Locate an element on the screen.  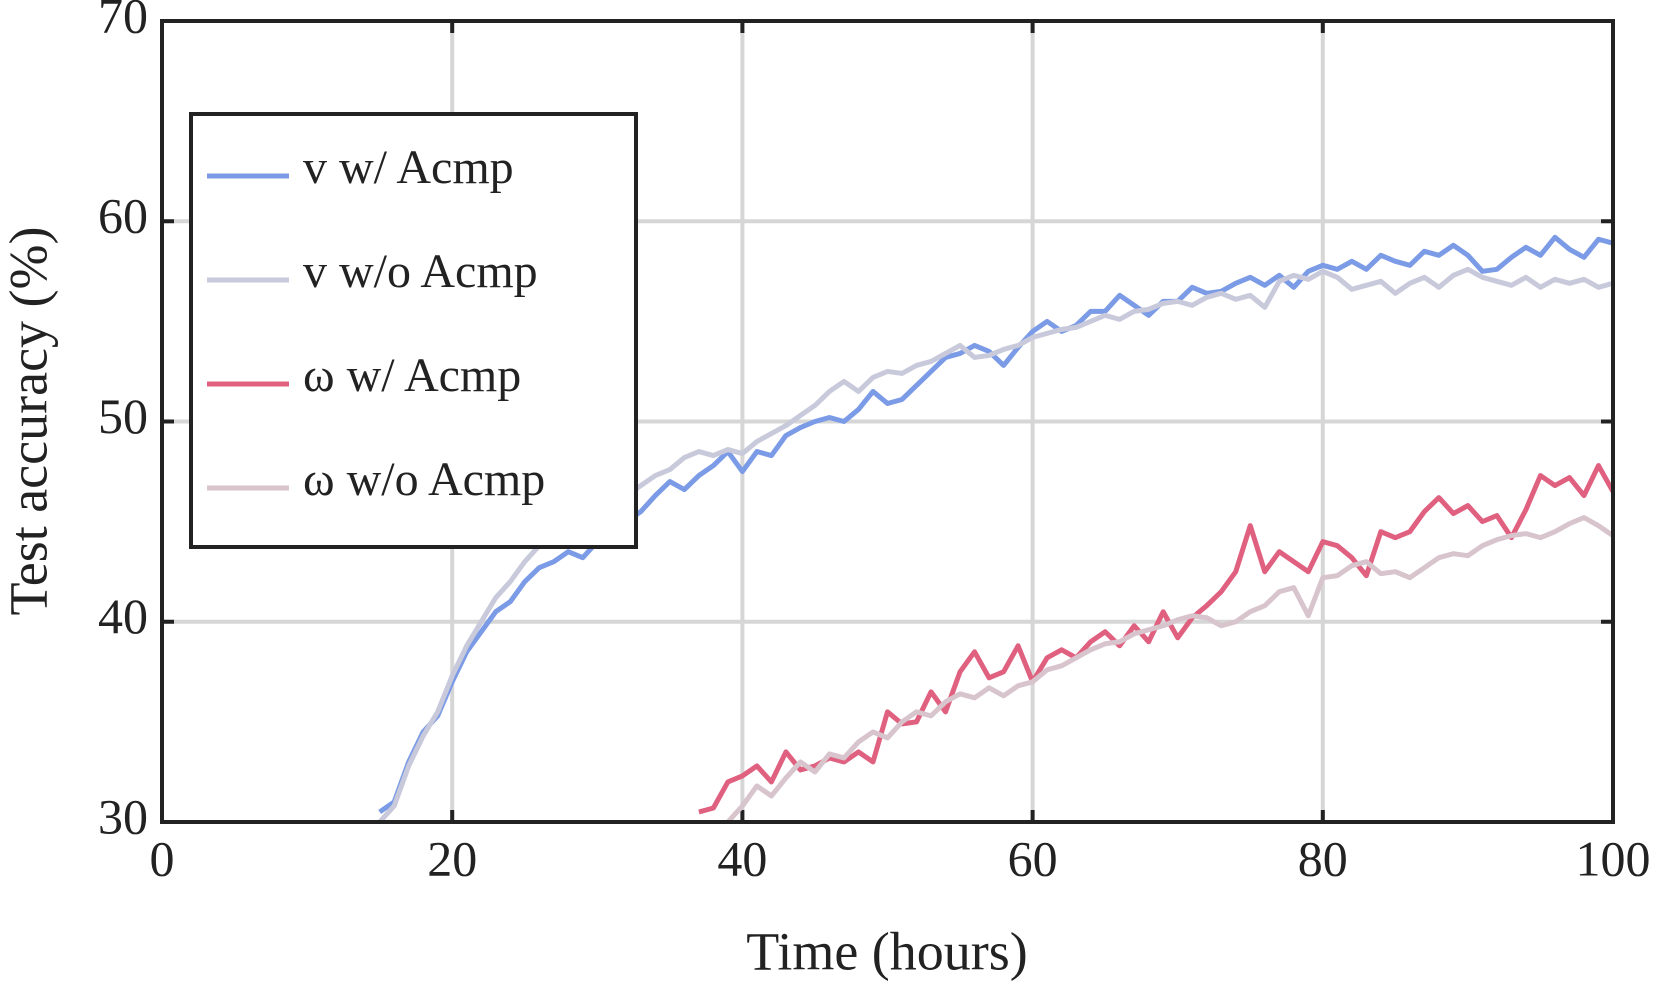
x-axis-title: Time (hours) is located at coordinates (887, 951).